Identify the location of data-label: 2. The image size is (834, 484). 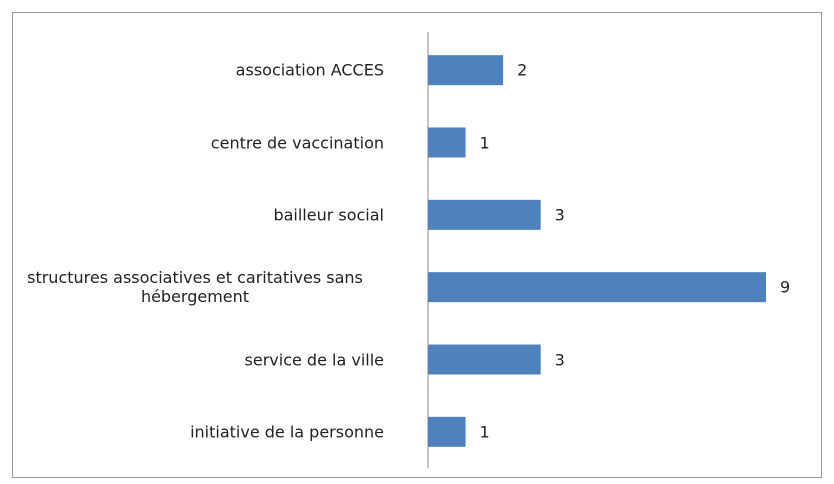
(522, 70).